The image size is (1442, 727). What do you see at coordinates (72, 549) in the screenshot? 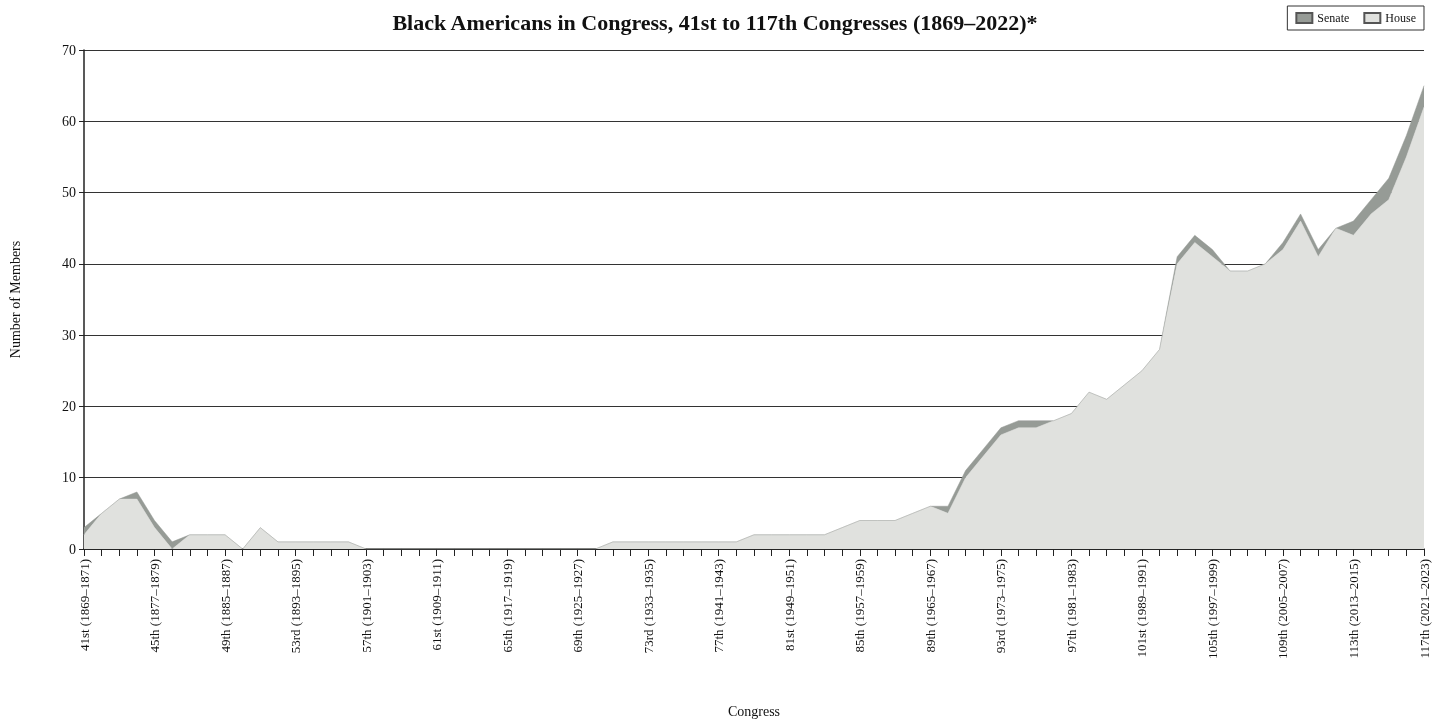
I see `y-tick-label: 0` at bounding box center [72, 549].